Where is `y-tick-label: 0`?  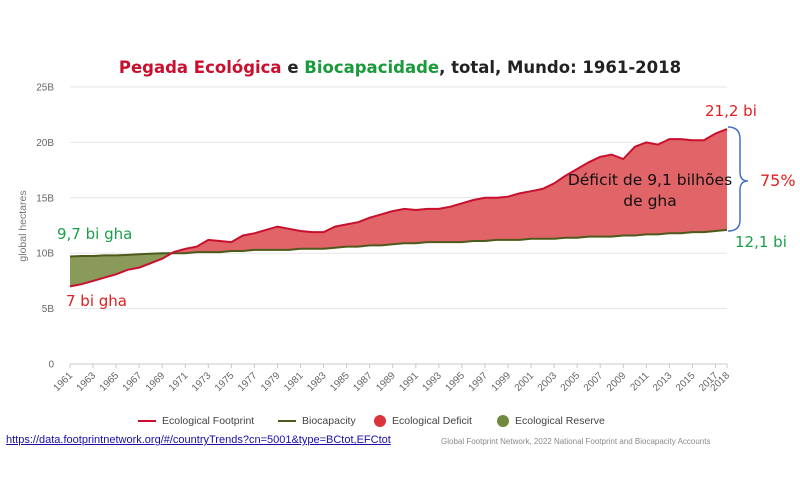 y-tick-label: 0 is located at coordinates (51, 365).